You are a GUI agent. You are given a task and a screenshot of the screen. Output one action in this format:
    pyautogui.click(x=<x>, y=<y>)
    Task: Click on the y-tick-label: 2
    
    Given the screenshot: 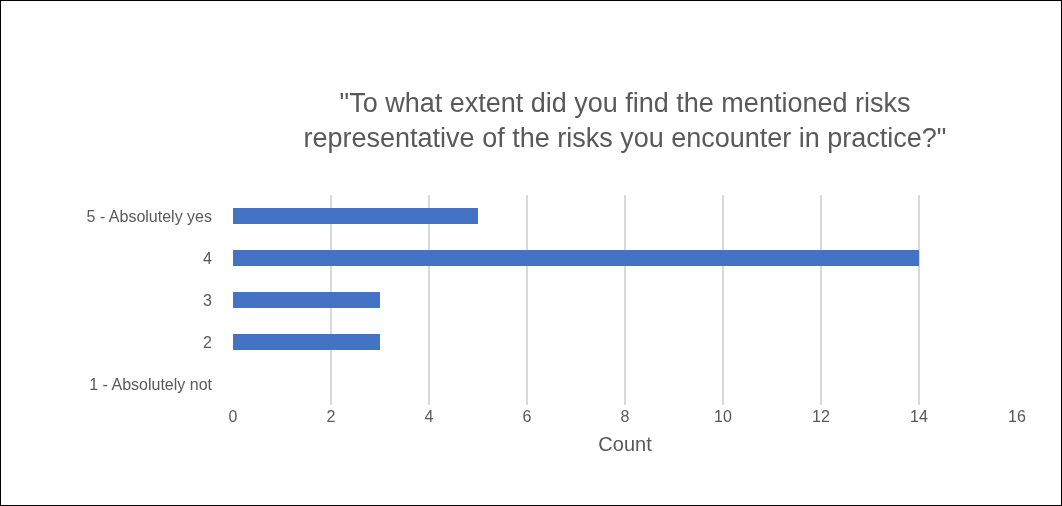 What is the action you would take?
    pyautogui.click(x=208, y=342)
    